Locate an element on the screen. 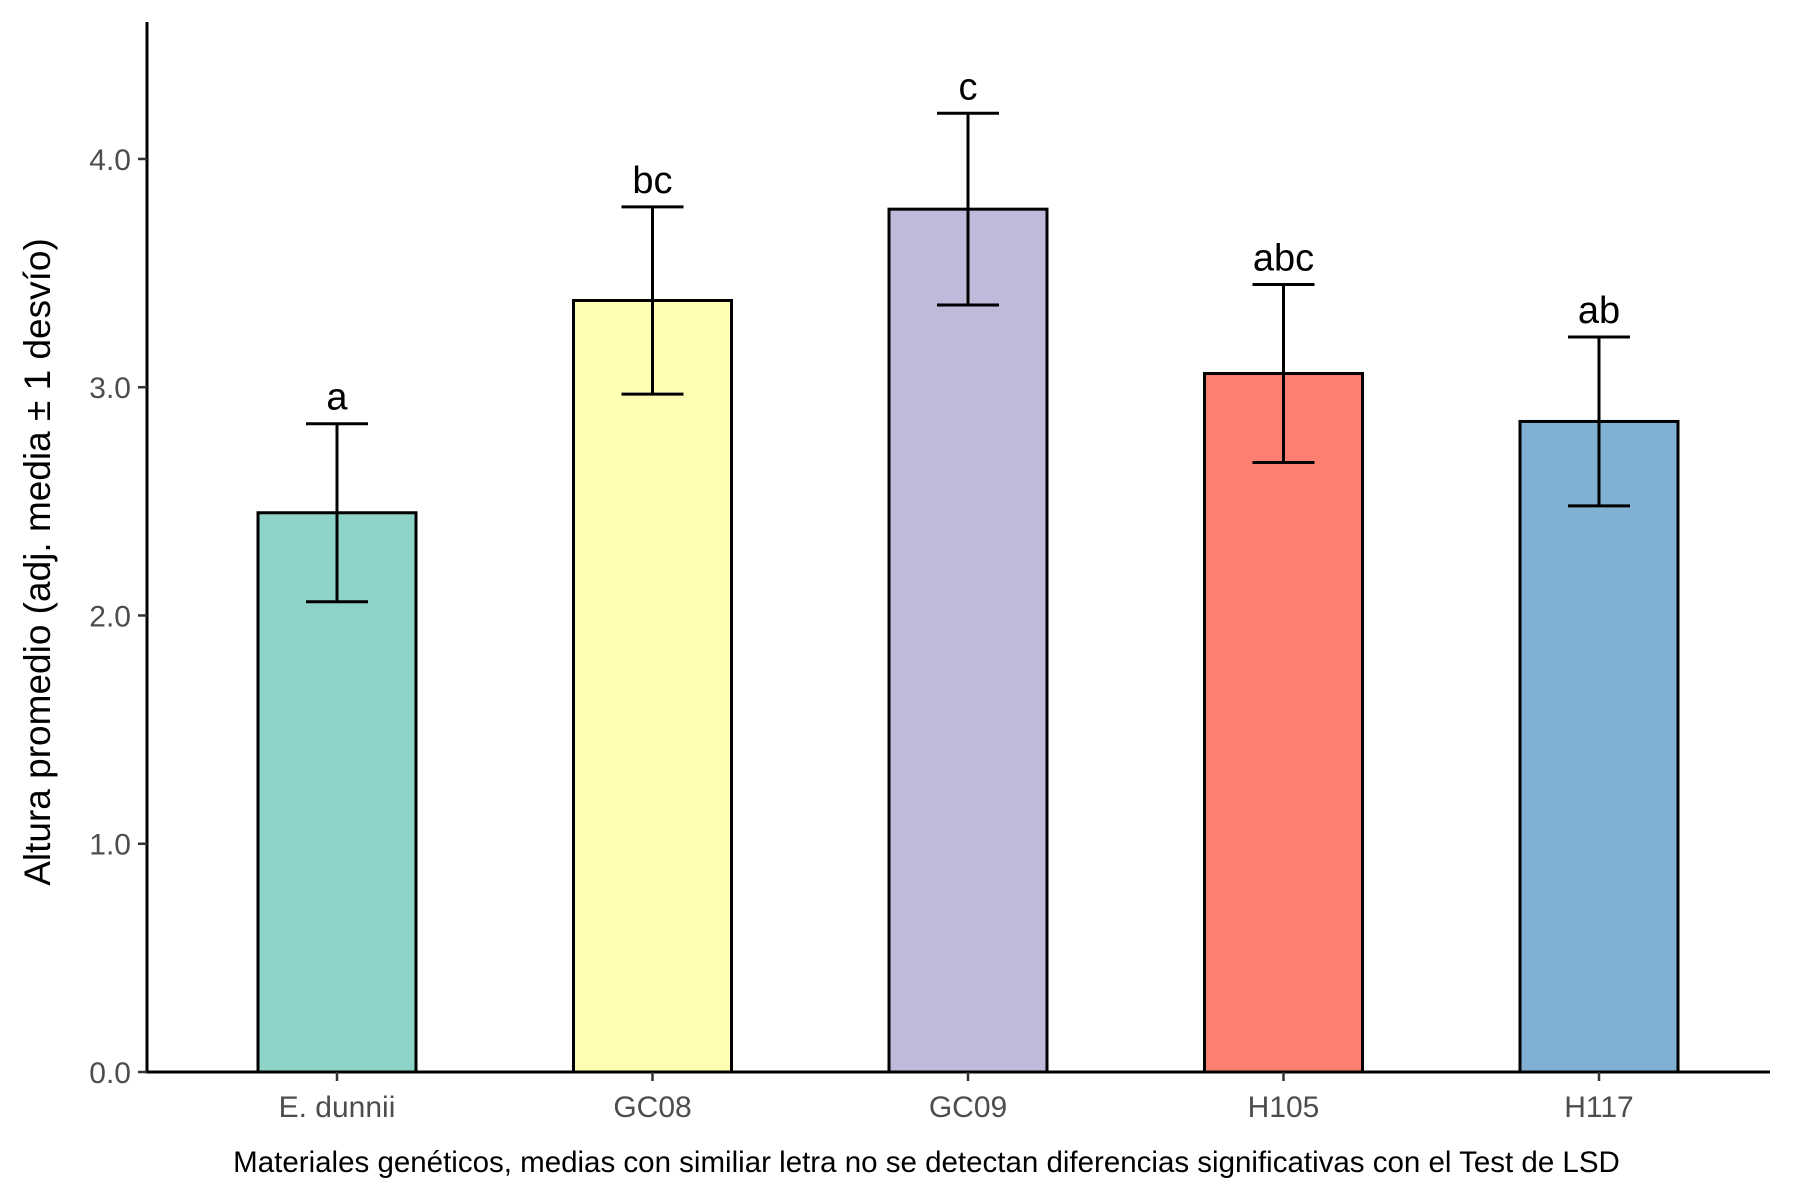  x-tick-label: E. dunnii is located at coordinates (337, 1107).